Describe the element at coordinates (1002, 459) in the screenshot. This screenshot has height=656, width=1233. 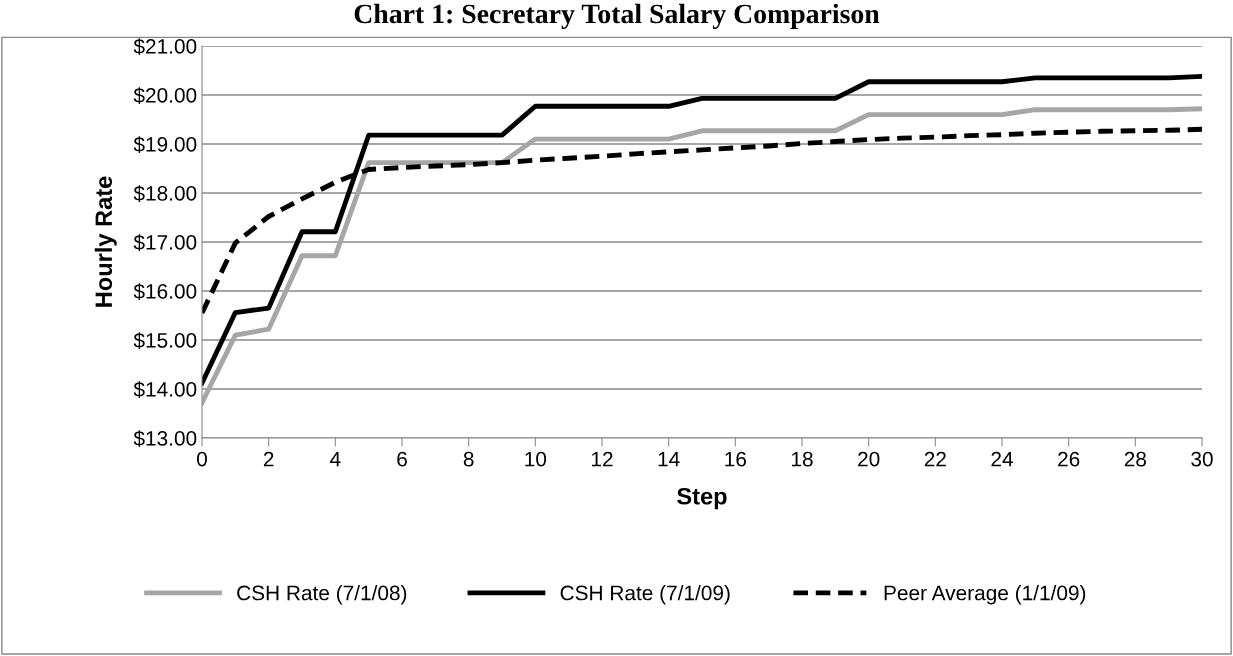
I see `x-tick-label: 24` at that location.